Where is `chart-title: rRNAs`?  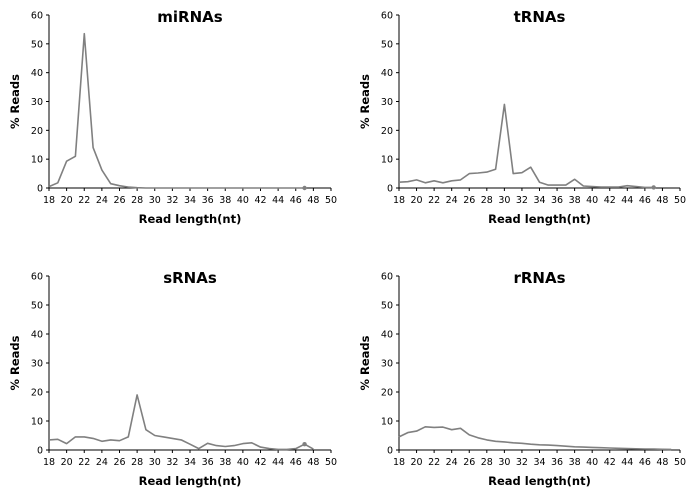
chart-title: rRNAs is located at coordinates (539, 278).